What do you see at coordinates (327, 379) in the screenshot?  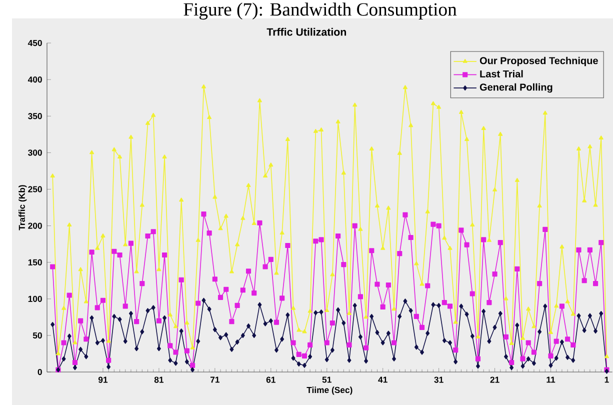 I see `x-tick-label: 51` at bounding box center [327, 379].